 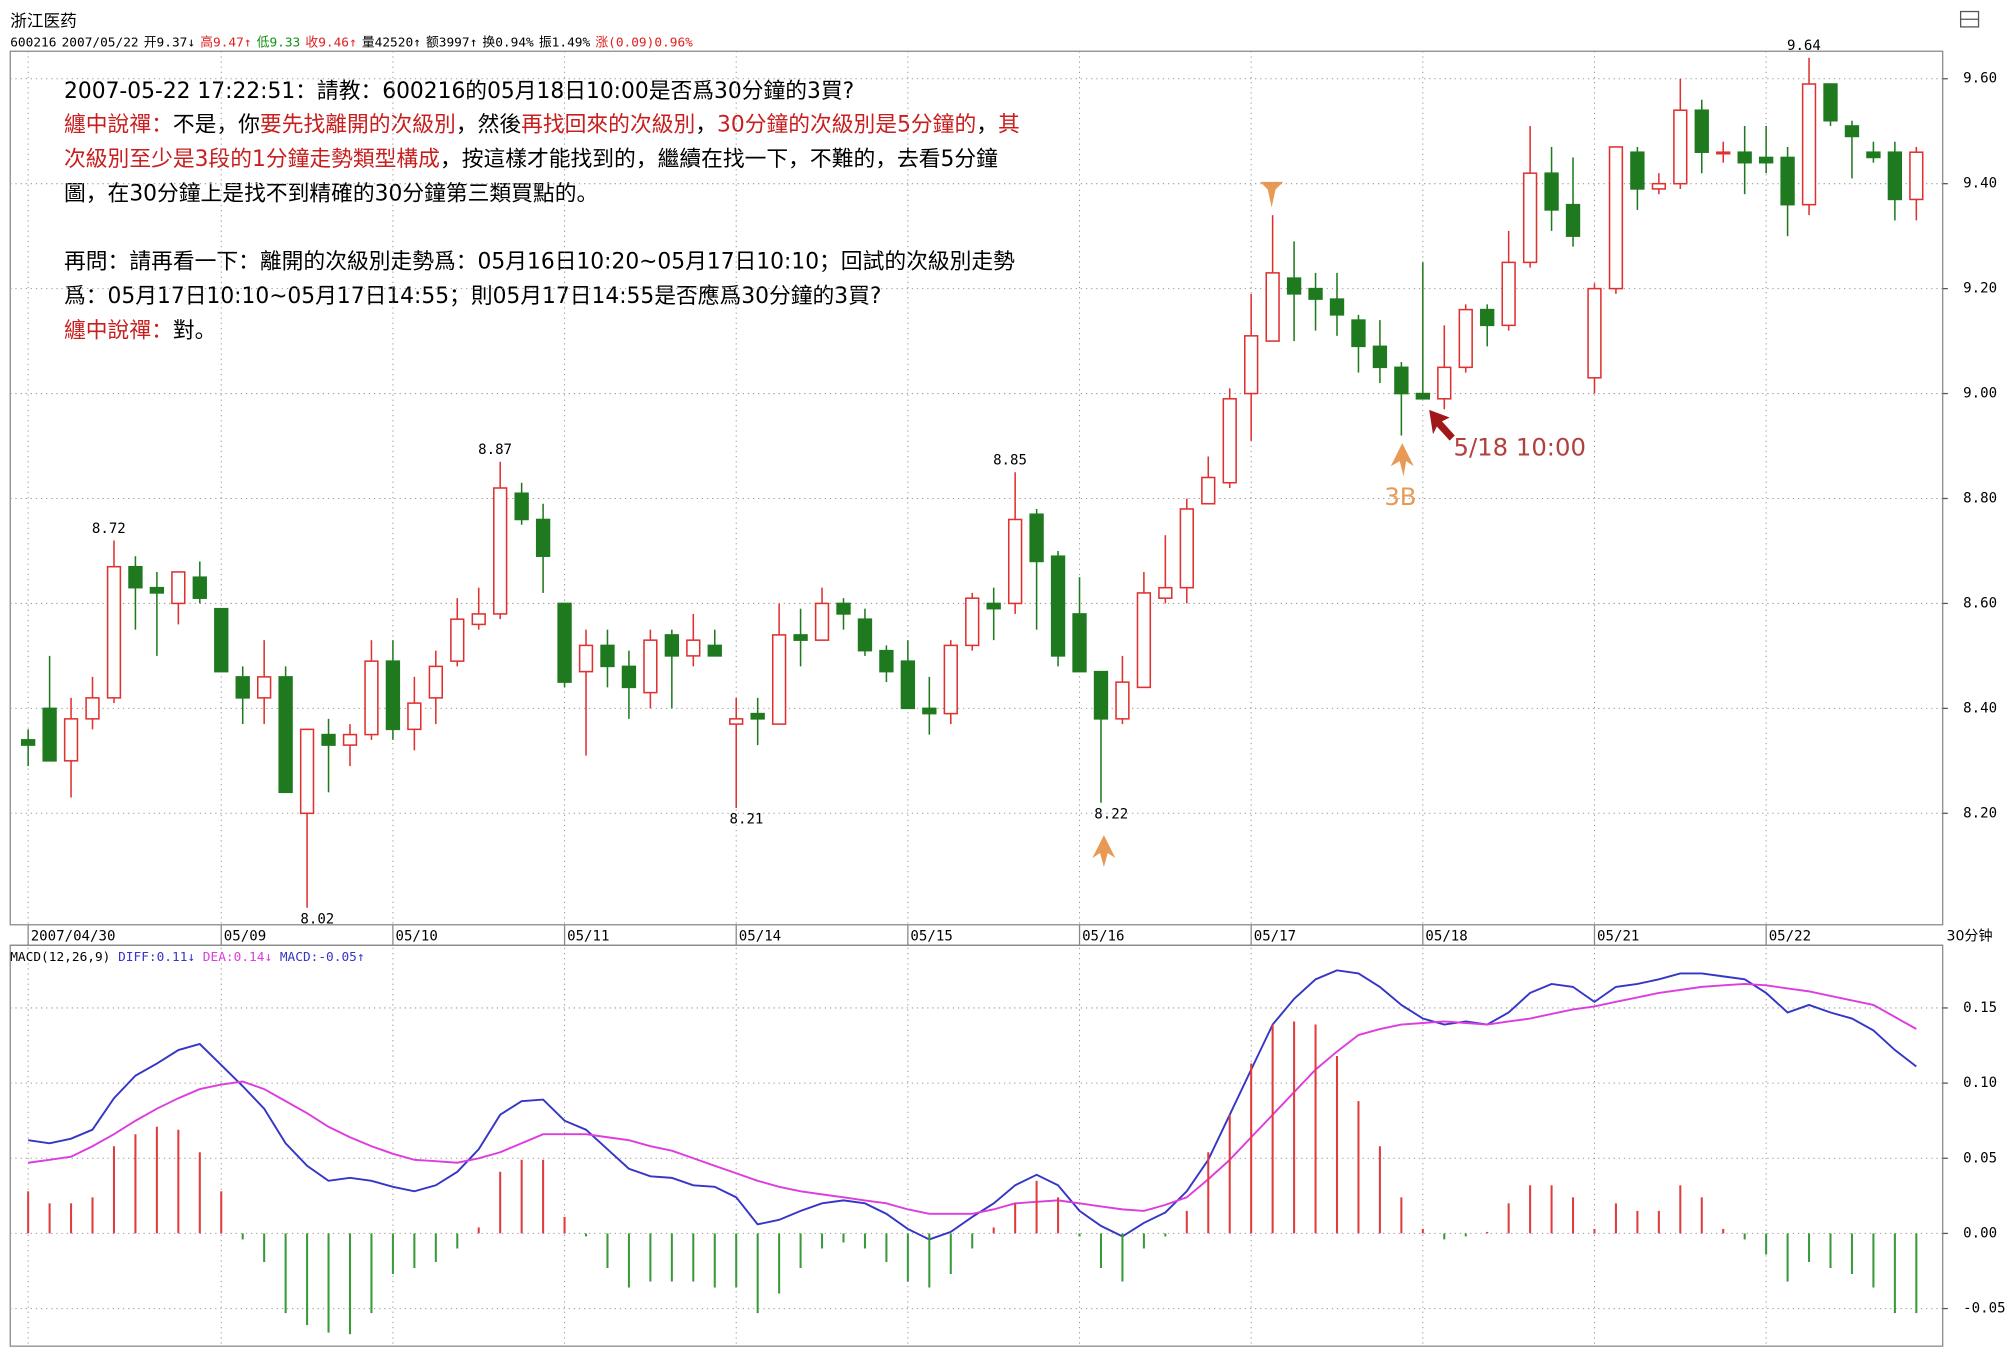 I want to click on y-tick-label: 0.15, so click(x=1980, y=1008).